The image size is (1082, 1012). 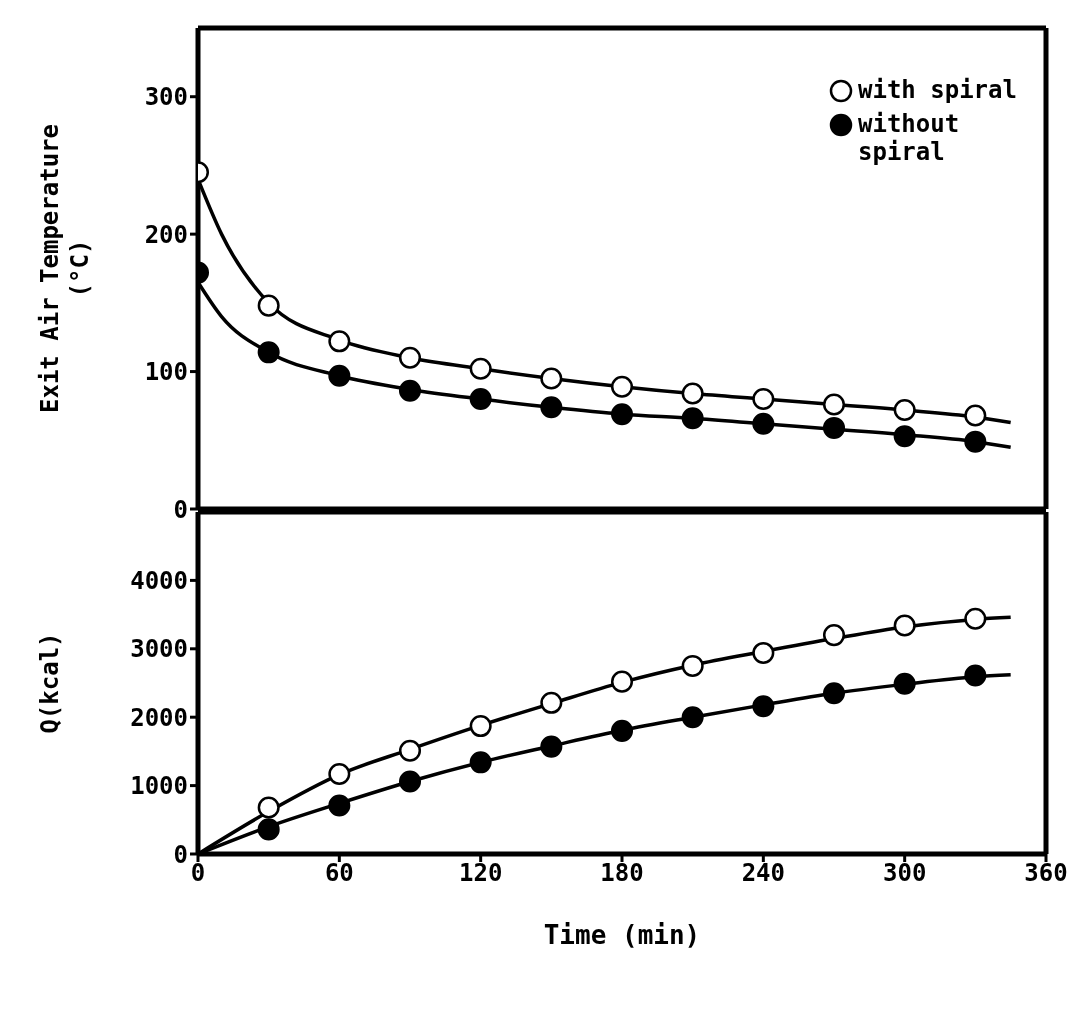 I want to click on y-tick-label: 2000, so click(x=159, y=717).